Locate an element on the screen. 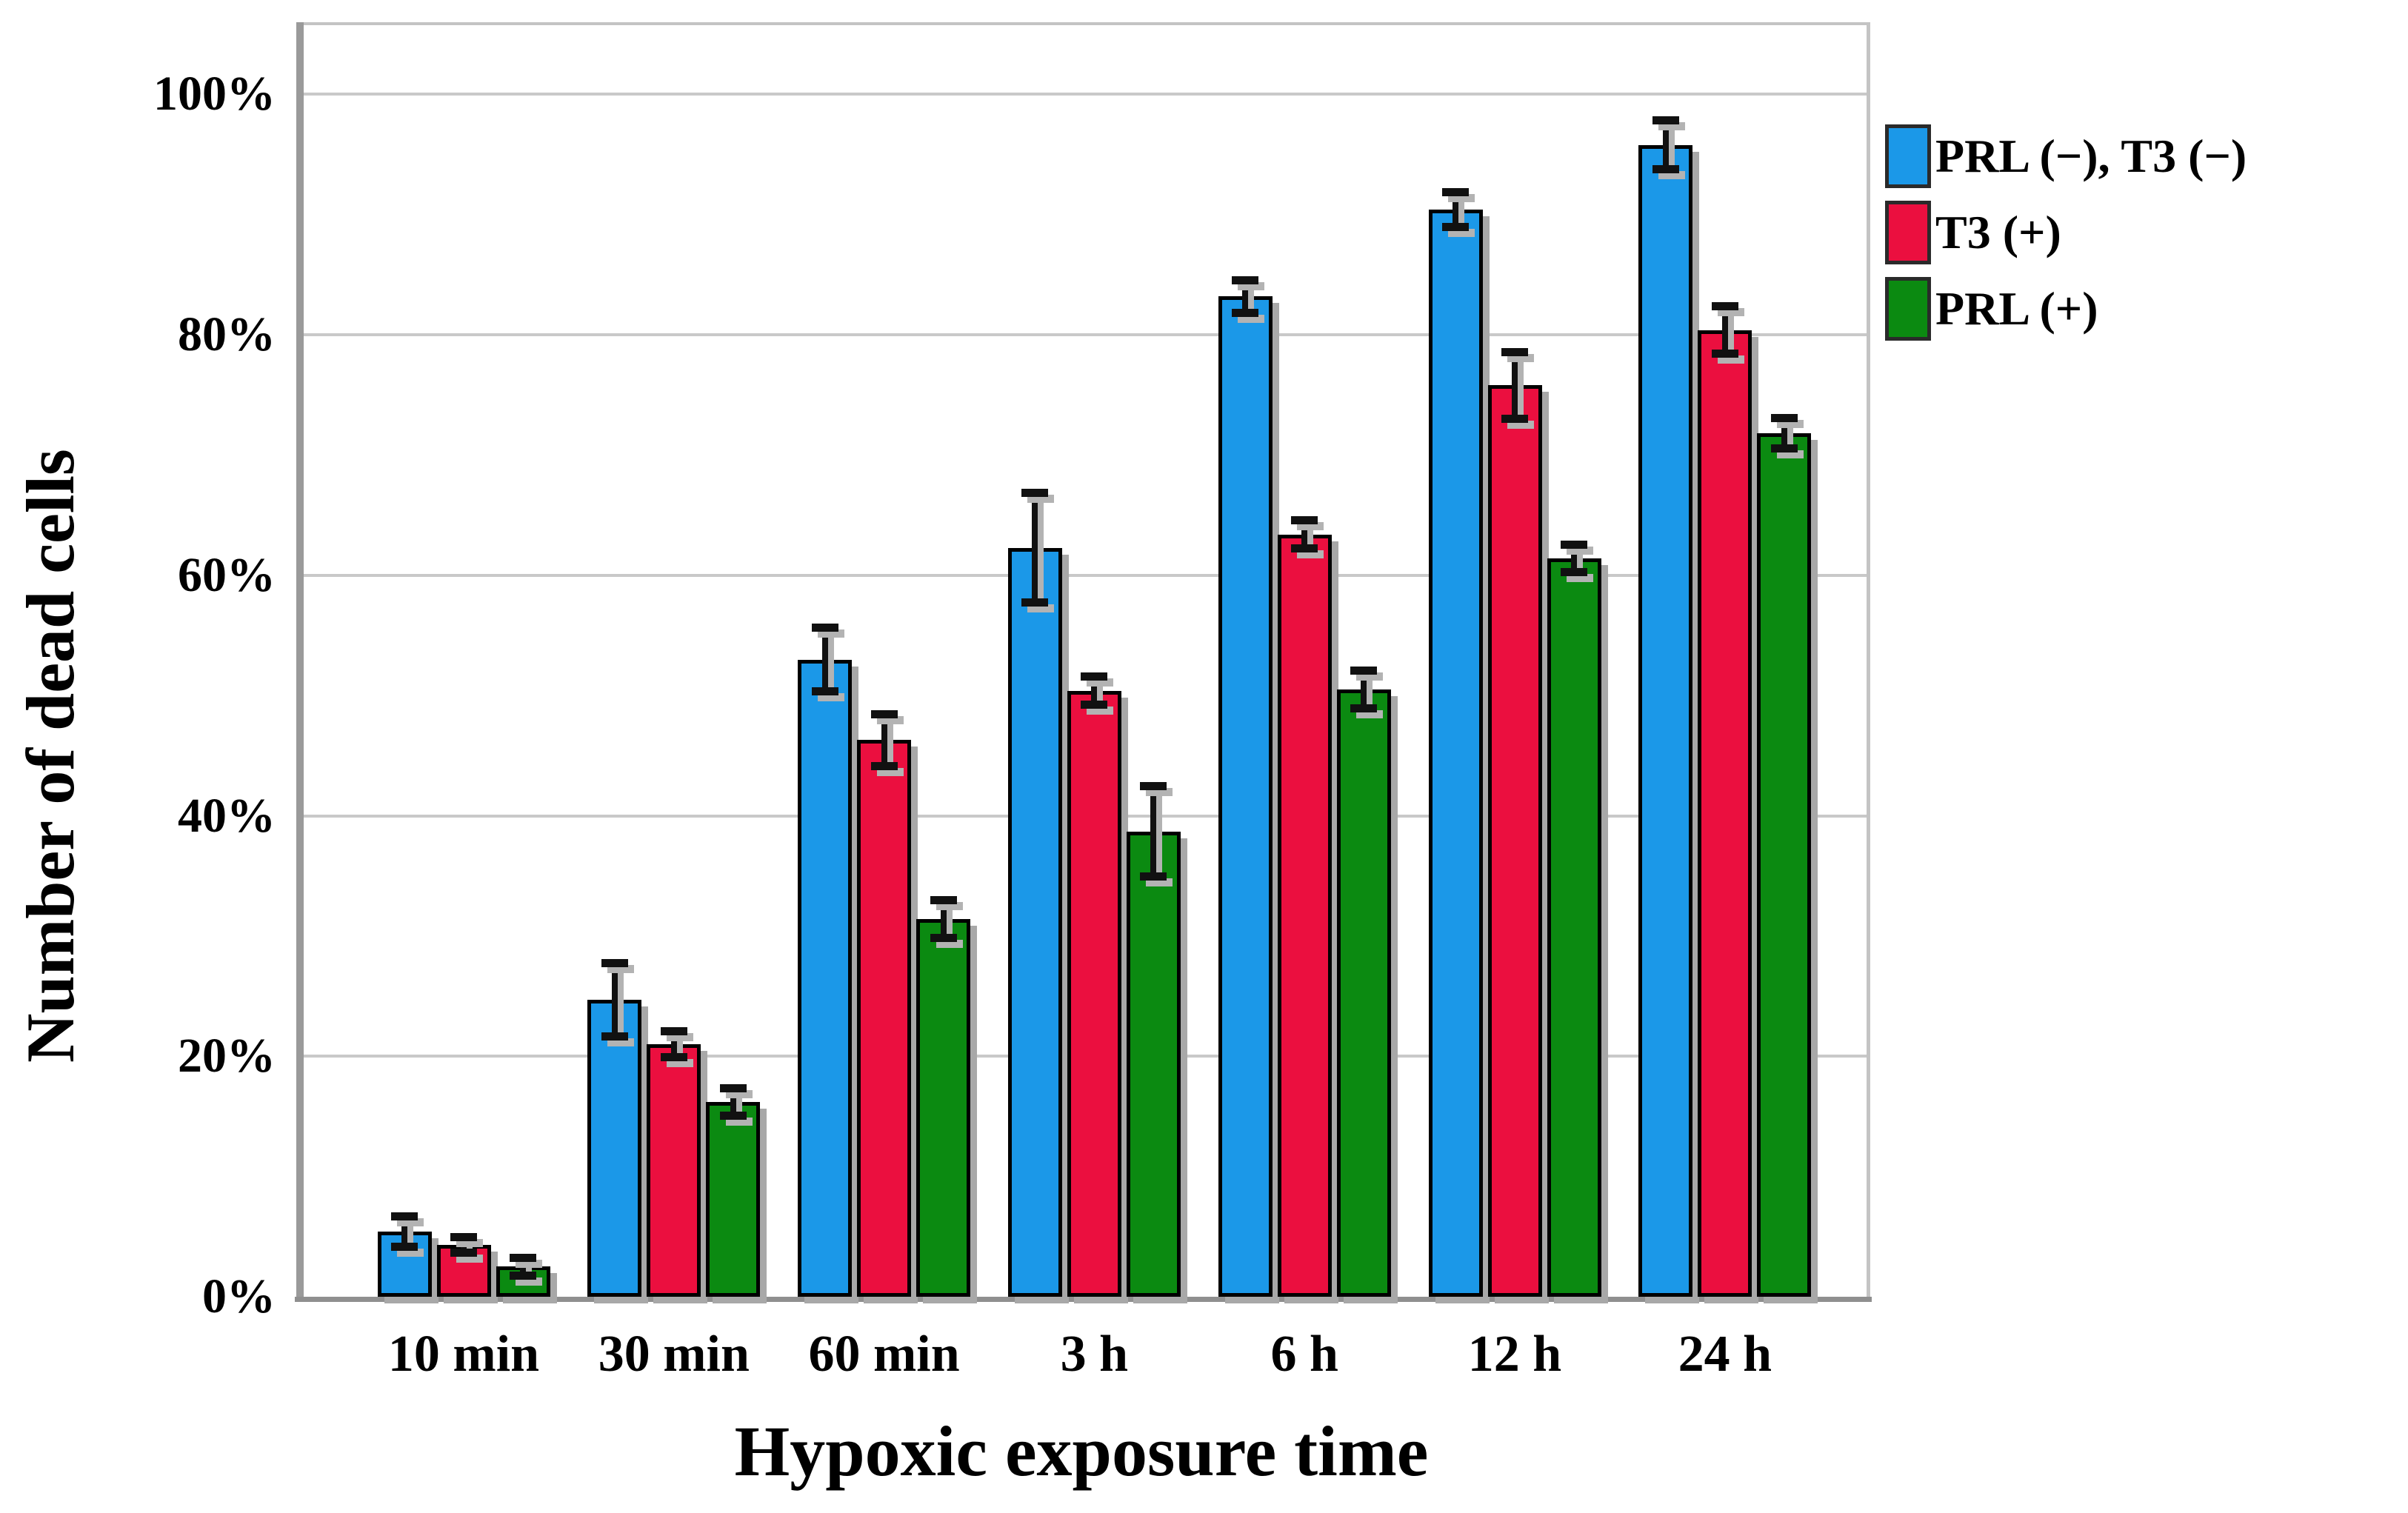  legend-row: T3 (+) is located at coordinates (2066, 233).